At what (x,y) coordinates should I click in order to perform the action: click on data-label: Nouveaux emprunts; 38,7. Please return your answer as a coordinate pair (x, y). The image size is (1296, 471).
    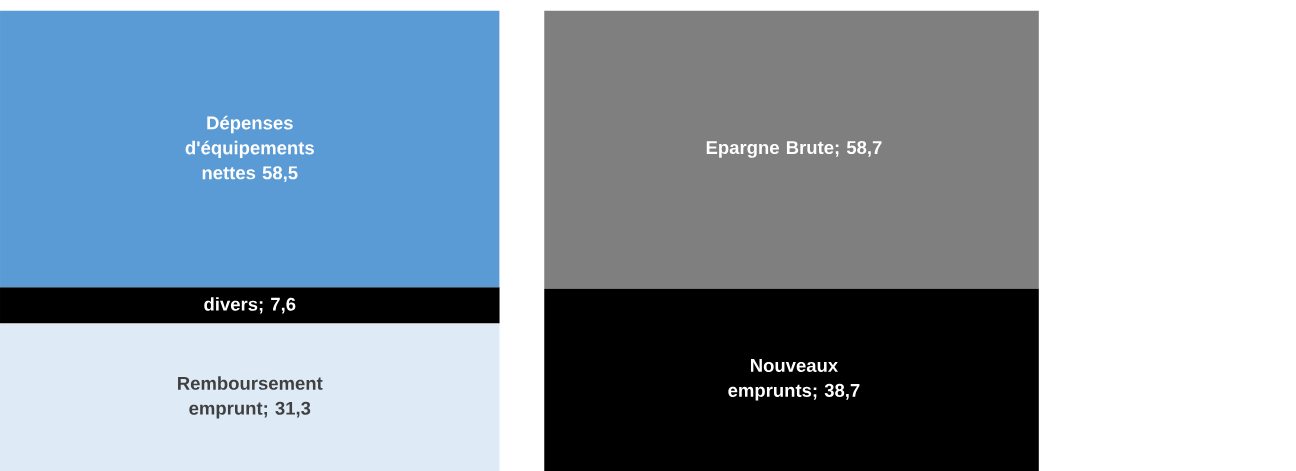
    Looking at the image, I should click on (794, 379).